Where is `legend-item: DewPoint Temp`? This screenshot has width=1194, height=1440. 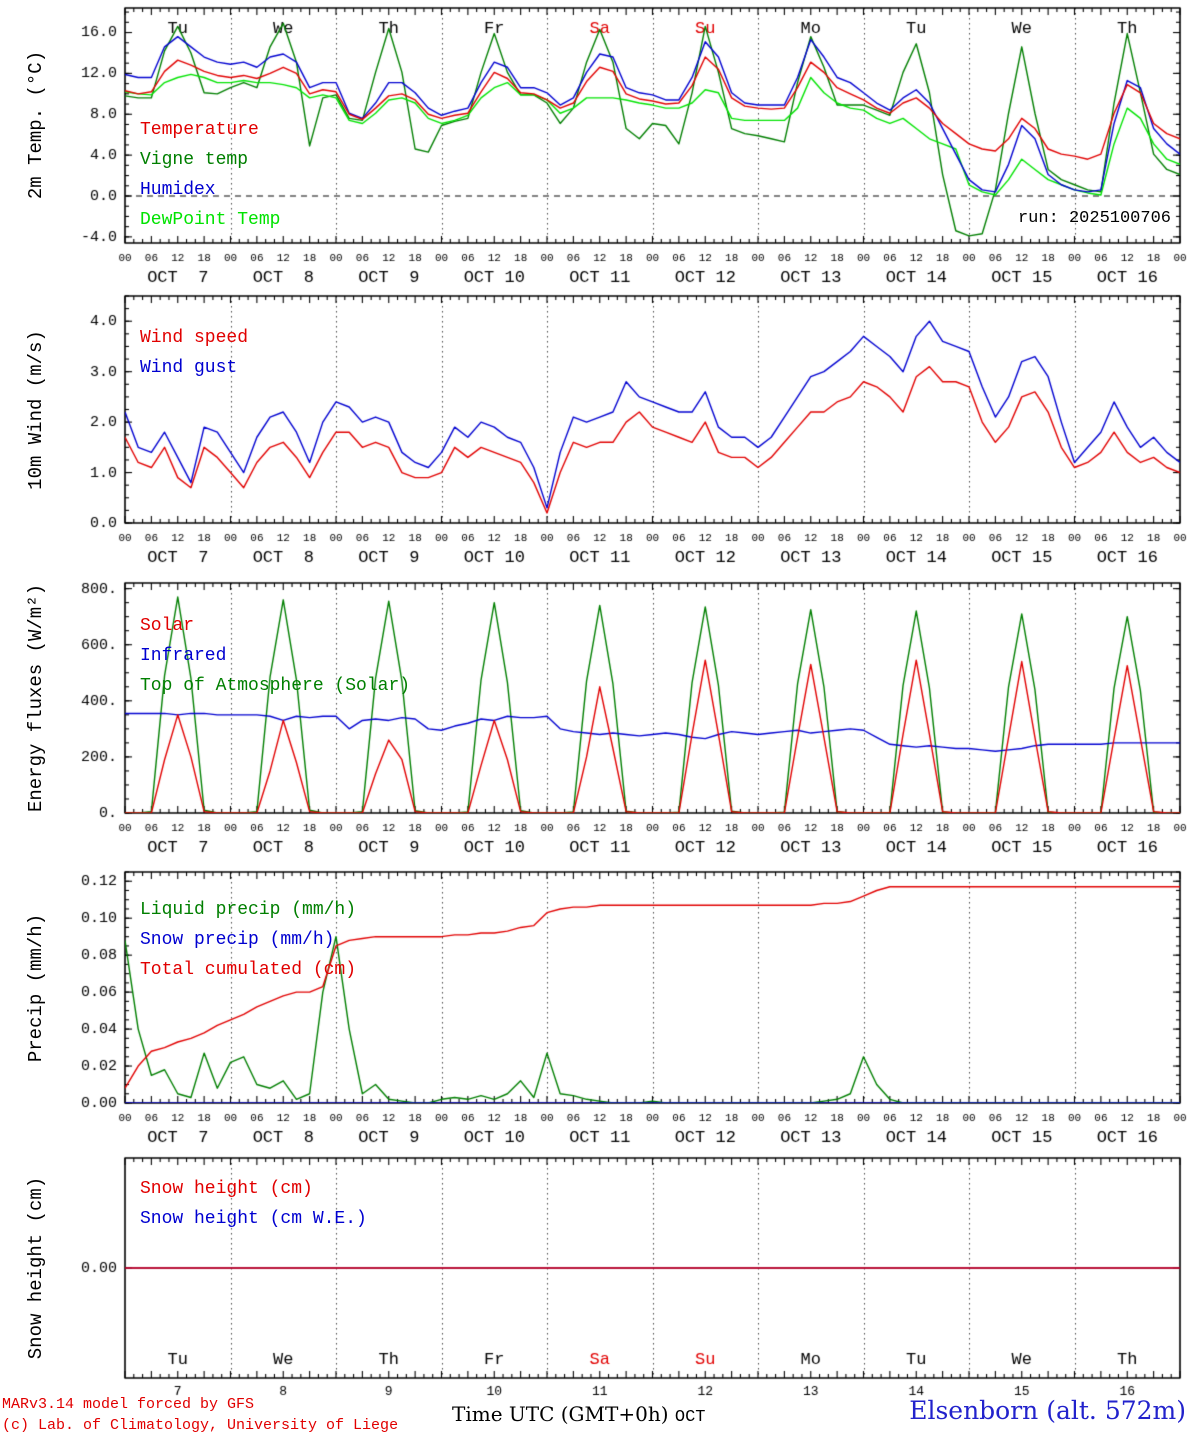
legend-item: DewPoint Temp is located at coordinates (210, 220).